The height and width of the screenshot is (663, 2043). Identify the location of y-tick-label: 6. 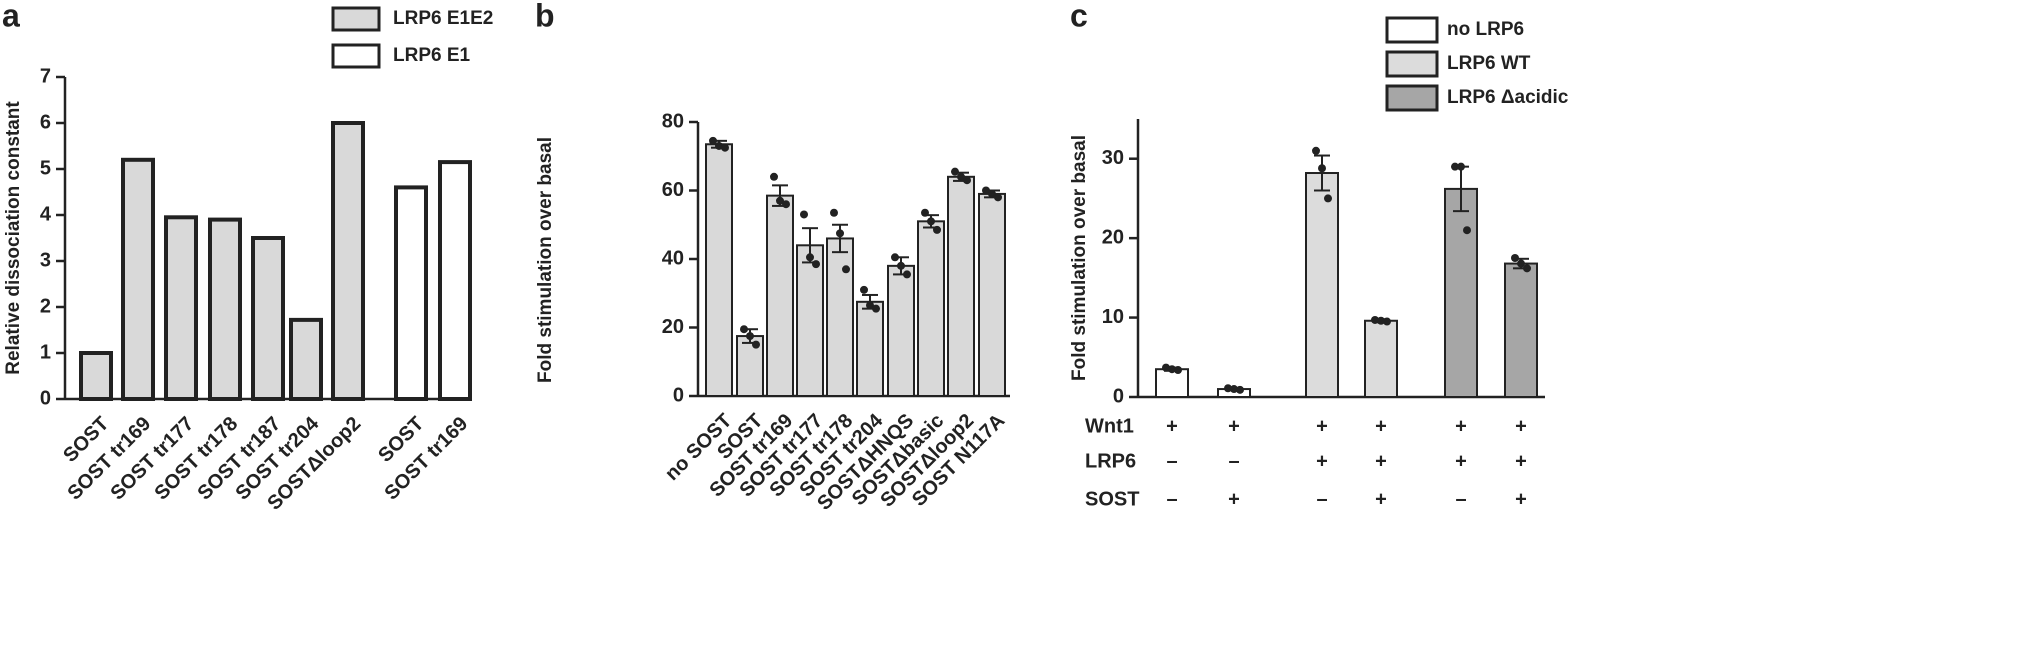
(45, 122).